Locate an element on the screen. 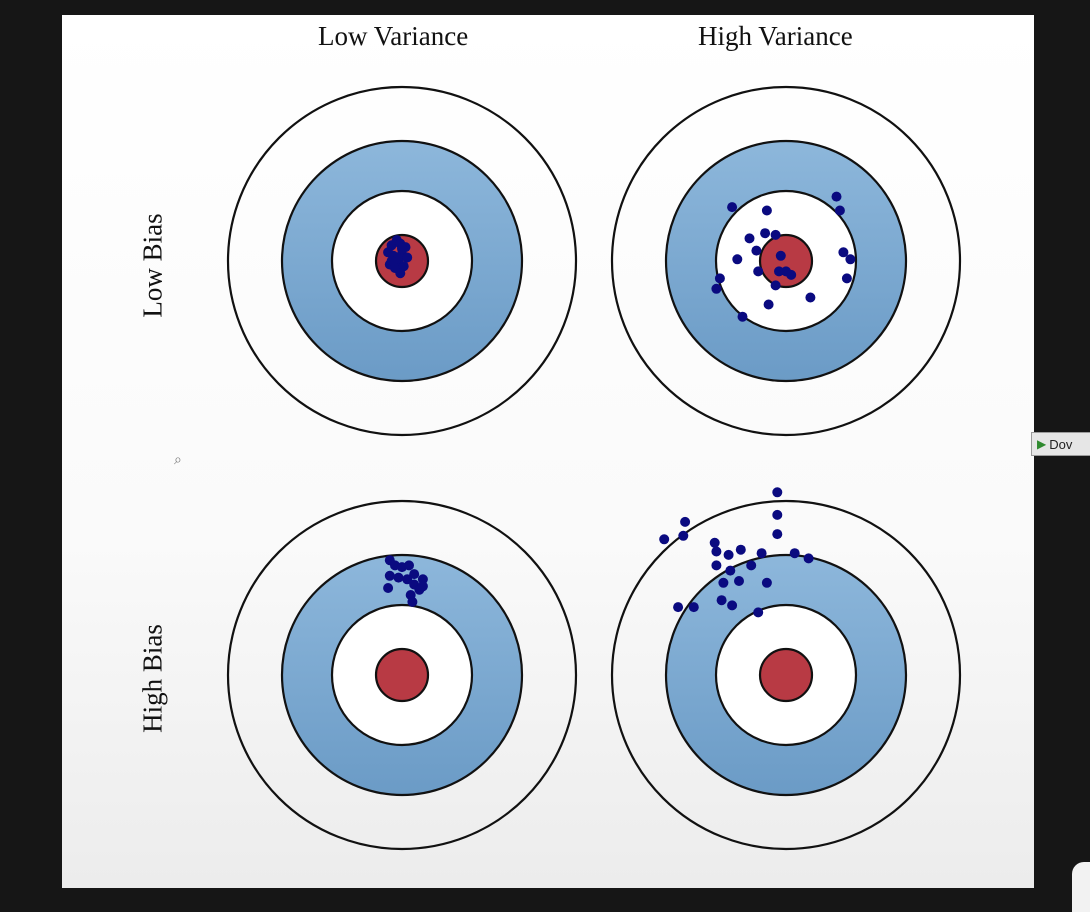 The height and width of the screenshot is (912, 1090). column-label-low-variance: Low Variance is located at coordinates (393, 36).